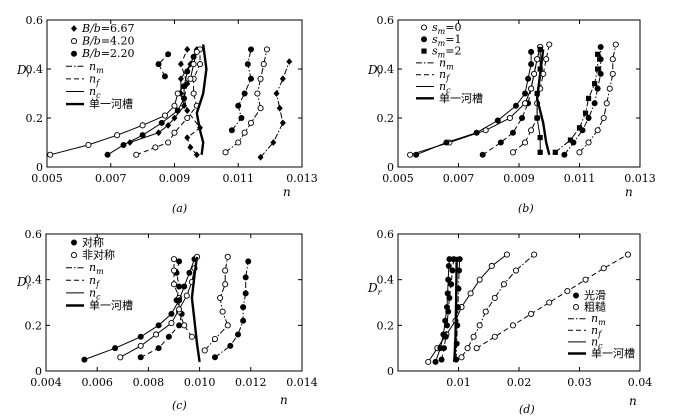 Image resolution: width=684 pixels, height=419 pixels. What do you see at coordinates (108, 53) in the screenshot?
I see `legend-label: B/b=2.20` at bounding box center [108, 53].